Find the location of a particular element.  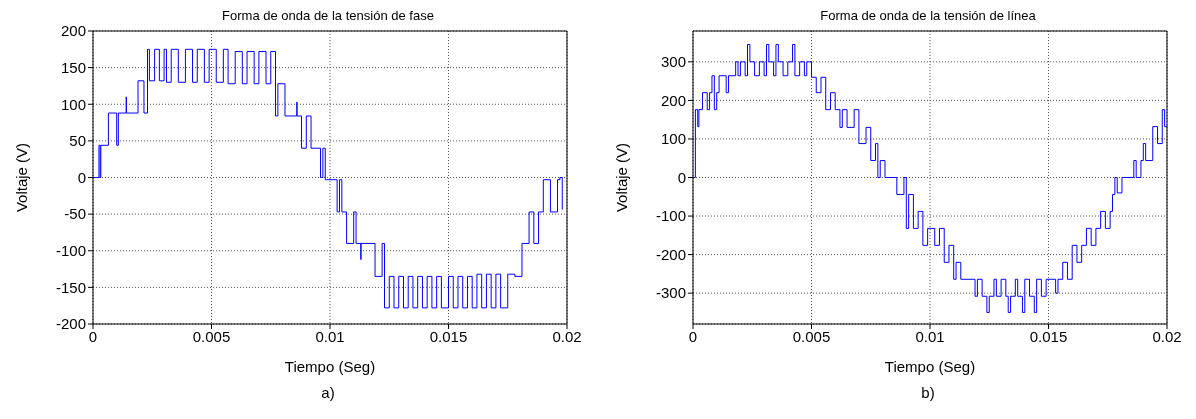

text: a) is located at coordinates (328, 392).